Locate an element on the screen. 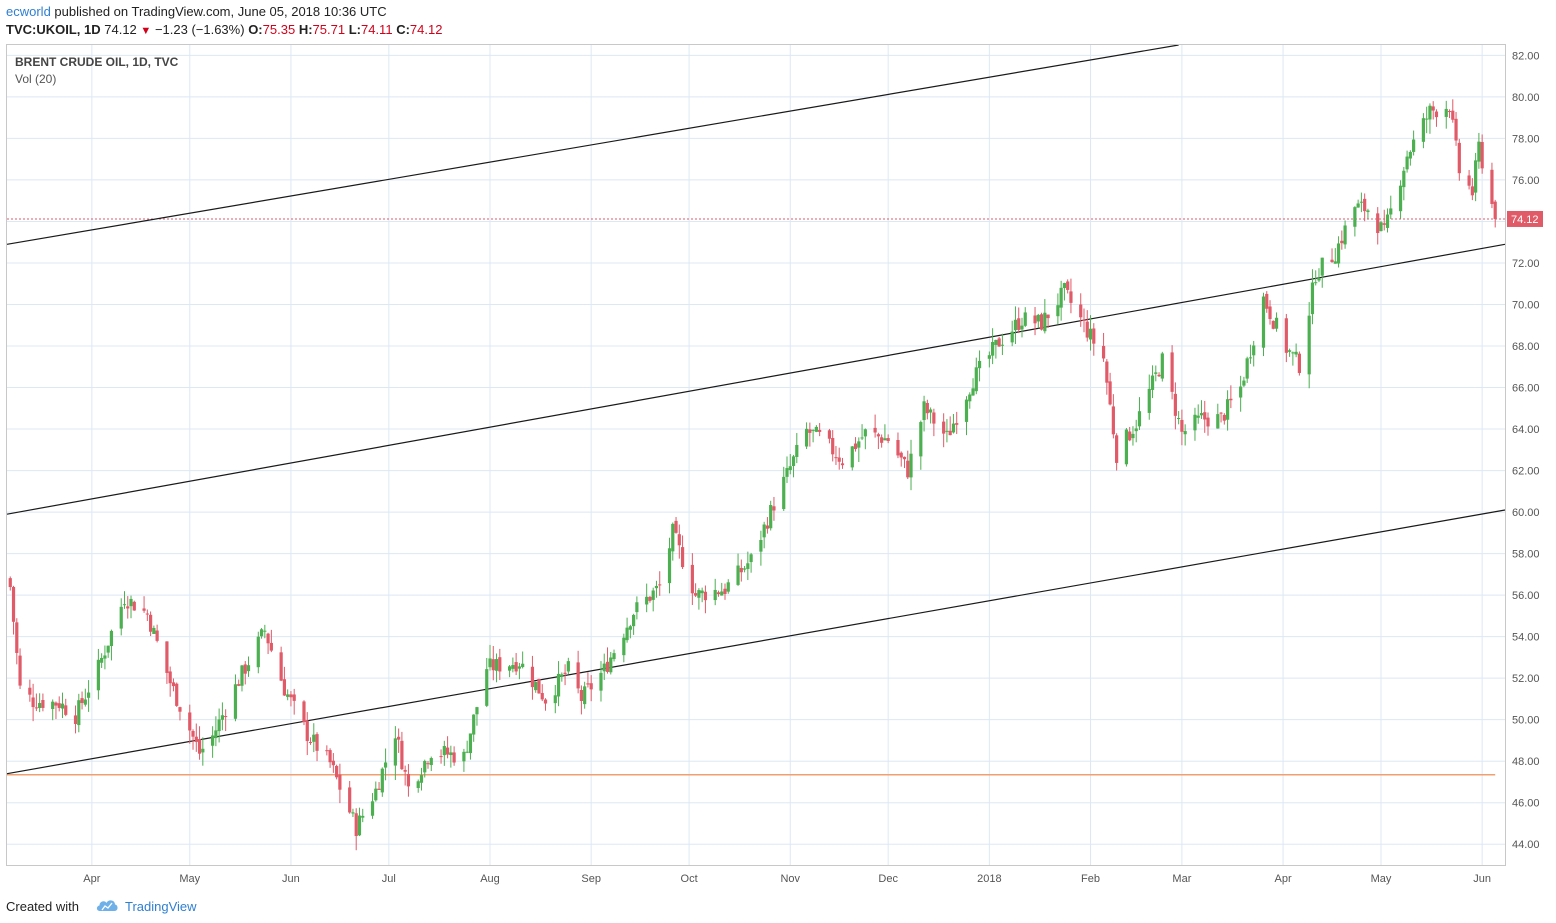 The image size is (1556, 923). created-with-text: Created with is located at coordinates (42, 906).